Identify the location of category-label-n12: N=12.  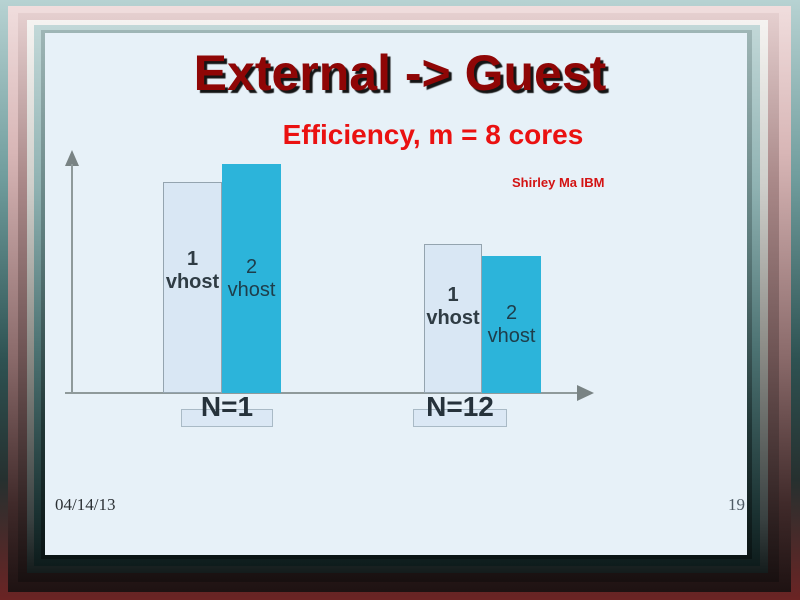
(460, 406).